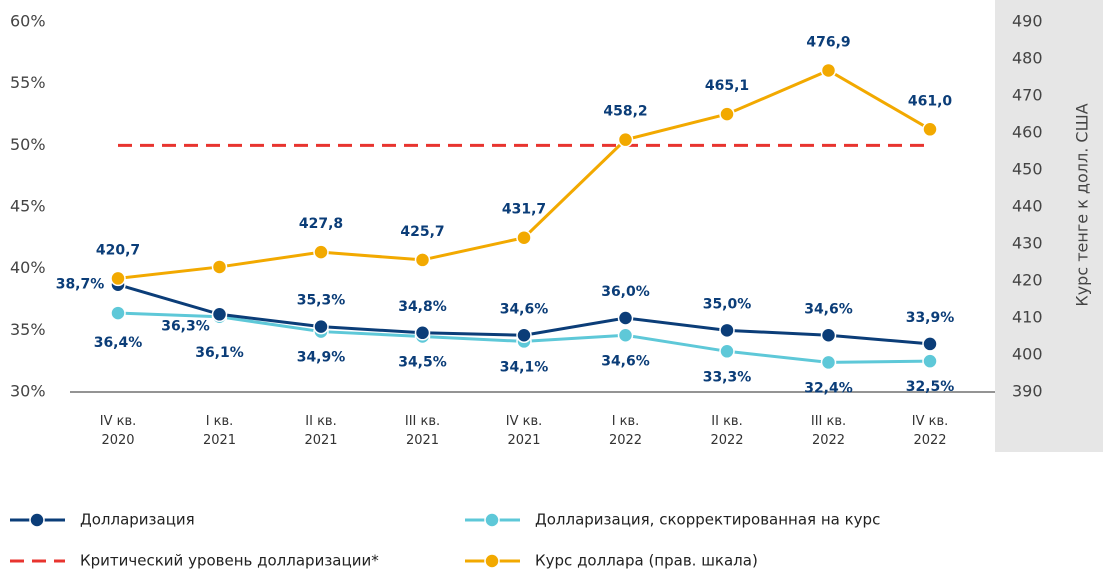 This screenshot has width=1103, height=569. I want to click on y-tick-label: 40%, so click(28, 267).